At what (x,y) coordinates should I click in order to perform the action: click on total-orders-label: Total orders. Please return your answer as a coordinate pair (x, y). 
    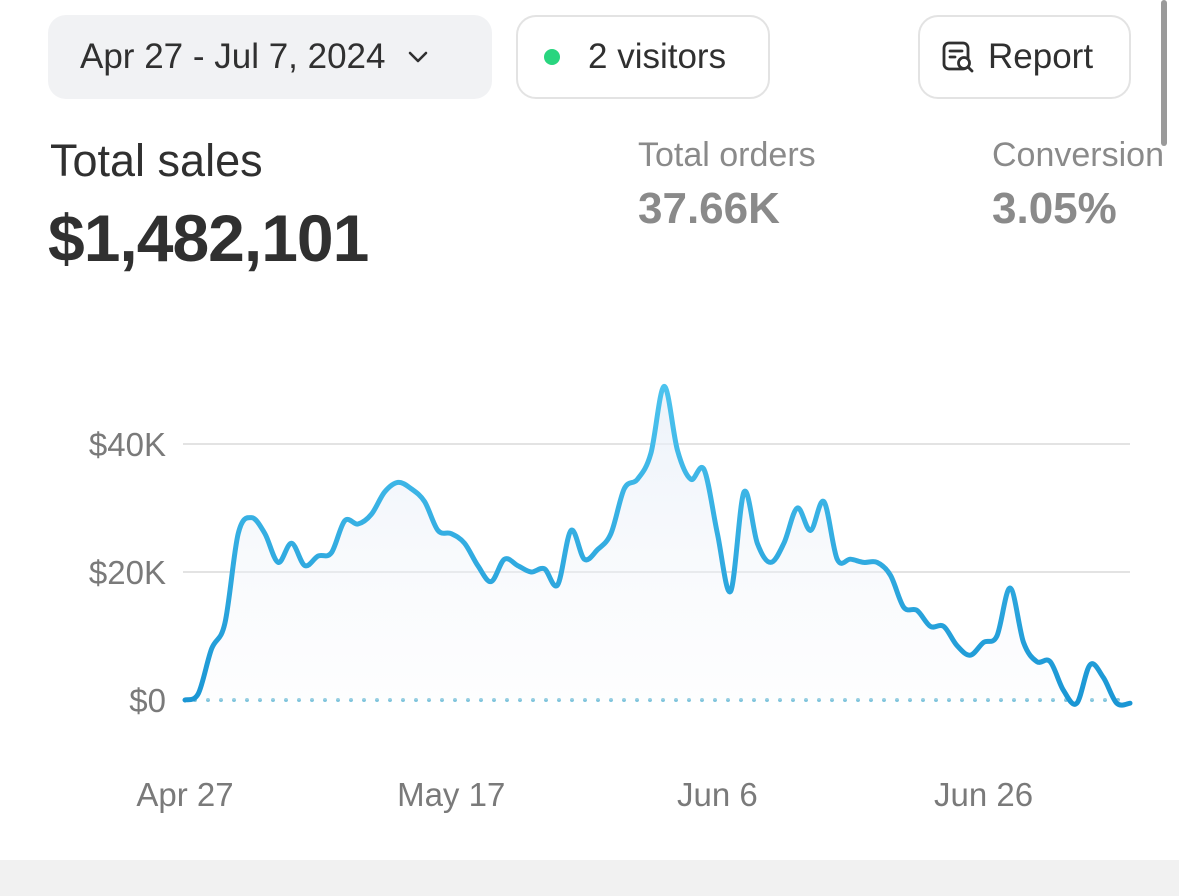
    Looking at the image, I should click on (727, 155).